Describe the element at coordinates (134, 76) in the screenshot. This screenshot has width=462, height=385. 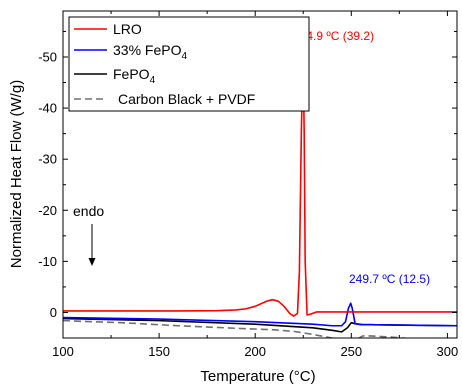
I see `legend-label-fepo4: FePO4` at that location.